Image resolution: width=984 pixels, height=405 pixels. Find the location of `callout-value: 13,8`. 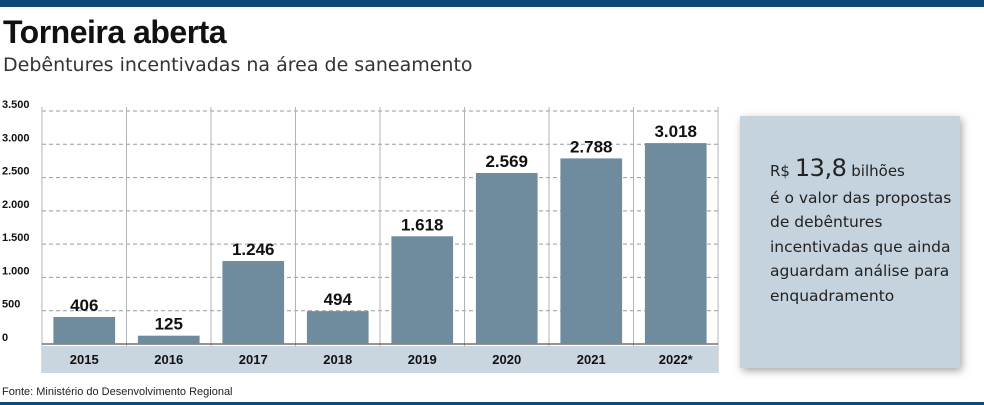

callout-value: 13,8 is located at coordinates (820, 168).